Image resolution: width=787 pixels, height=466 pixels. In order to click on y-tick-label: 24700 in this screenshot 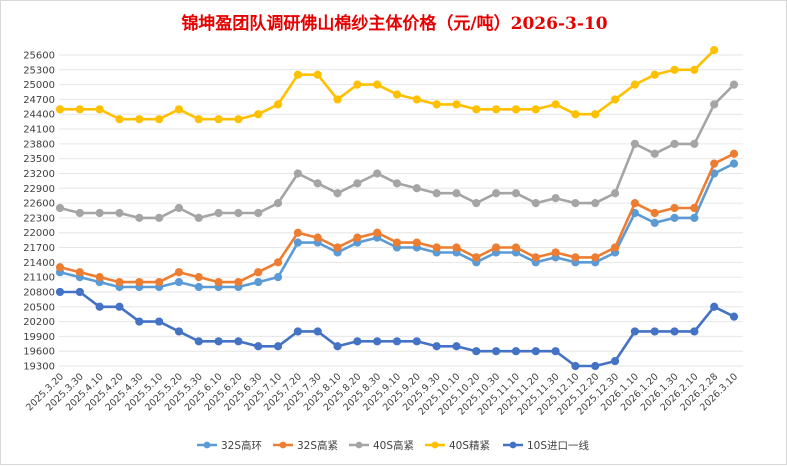, I will do `click(39, 100)`.